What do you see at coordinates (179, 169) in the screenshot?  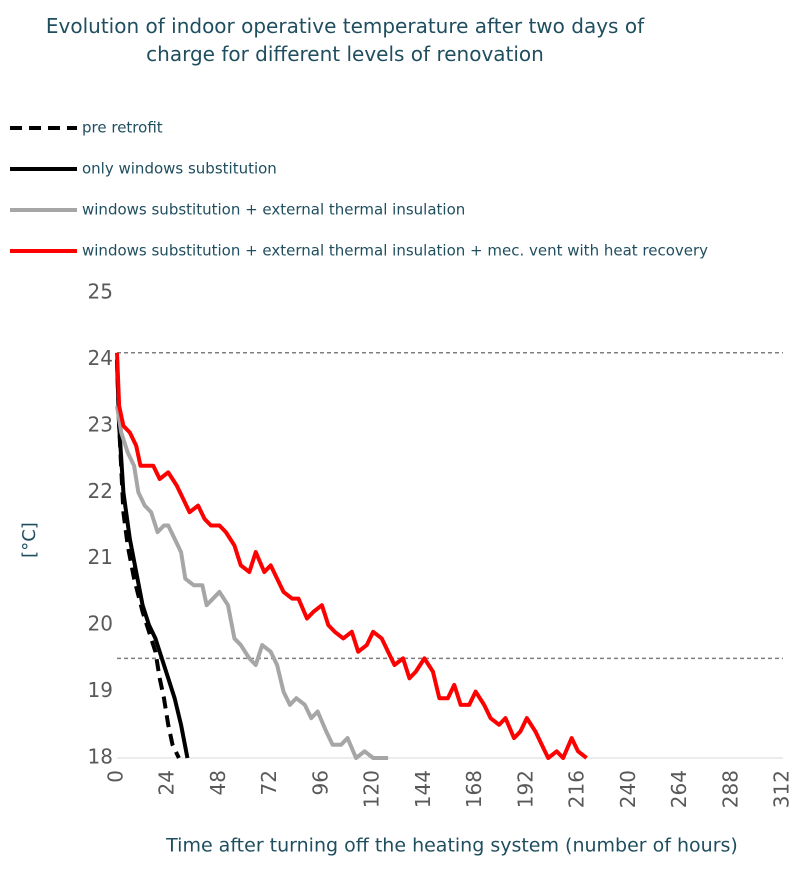 I see `legend-label: only windows substitution` at bounding box center [179, 169].